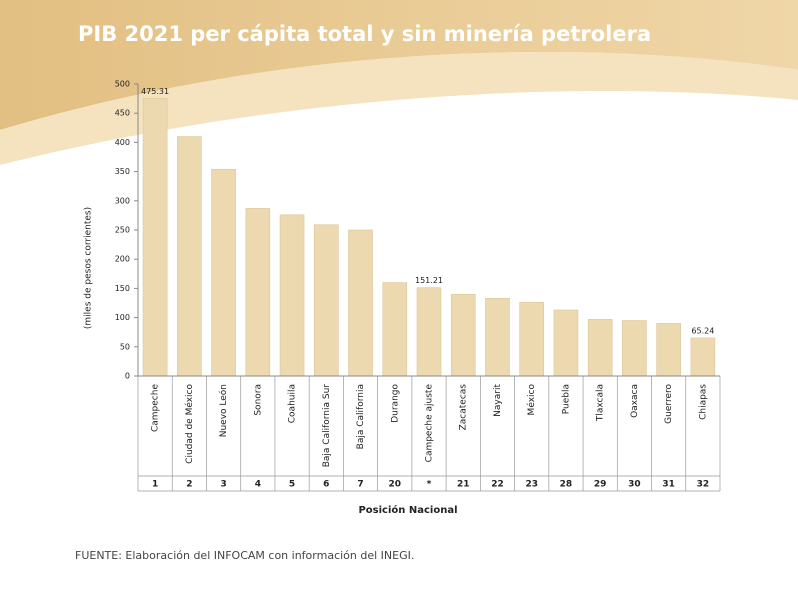 The image size is (798, 591). Describe the element at coordinates (566, 399) in the screenshot. I see `x-tick-label: Puebla` at that location.